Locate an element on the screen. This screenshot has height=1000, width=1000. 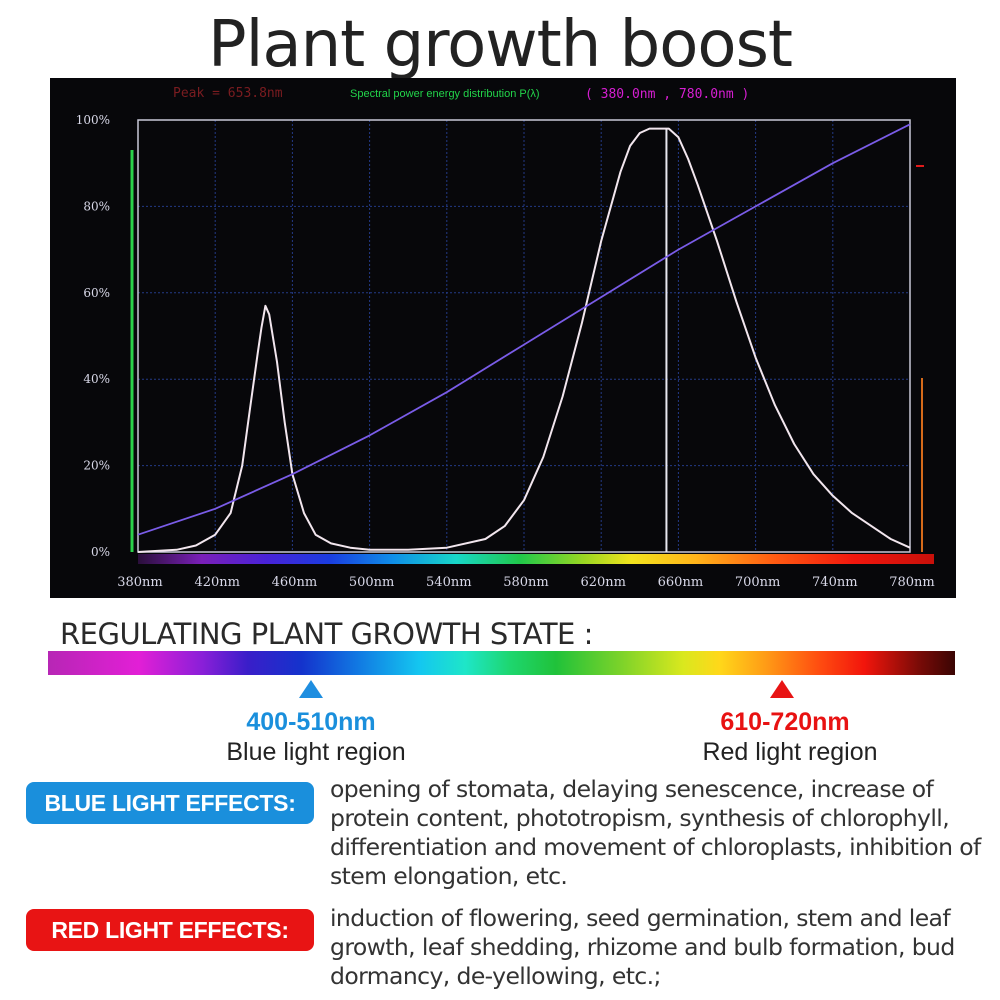
x-tick-label: 540nm is located at coordinates (449, 582).